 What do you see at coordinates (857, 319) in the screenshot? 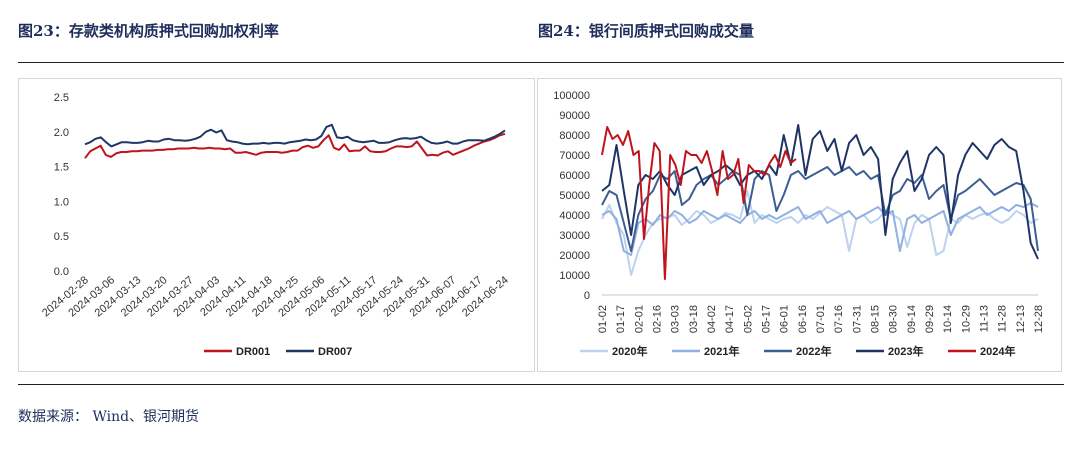
I see `x-tick-label: 07-31` at bounding box center [857, 319].